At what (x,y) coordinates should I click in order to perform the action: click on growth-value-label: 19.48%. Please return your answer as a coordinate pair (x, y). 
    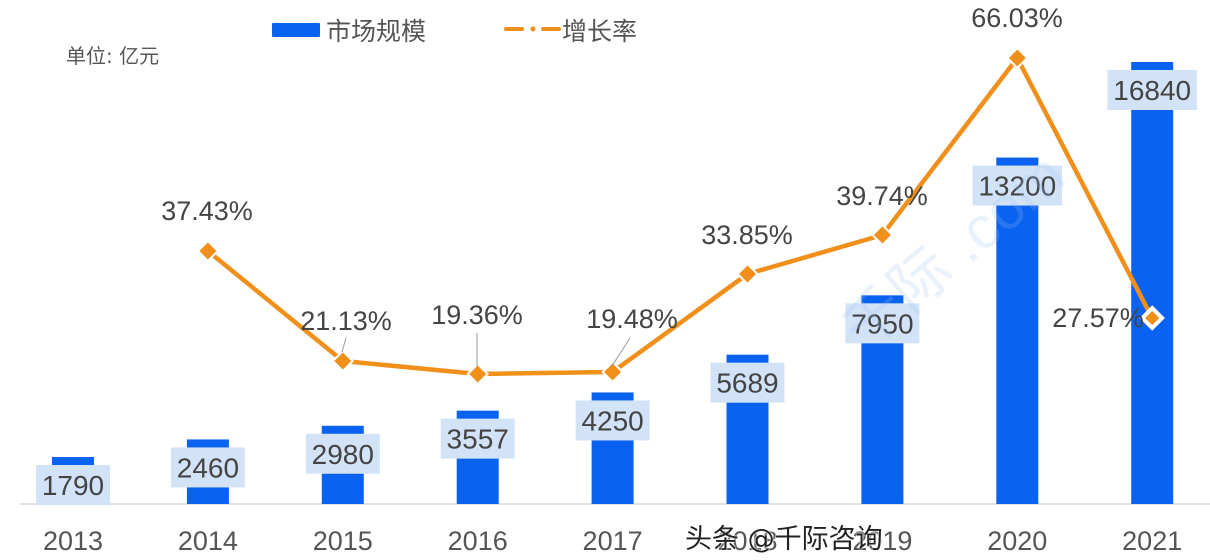
    Looking at the image, I should click on (632, 319).